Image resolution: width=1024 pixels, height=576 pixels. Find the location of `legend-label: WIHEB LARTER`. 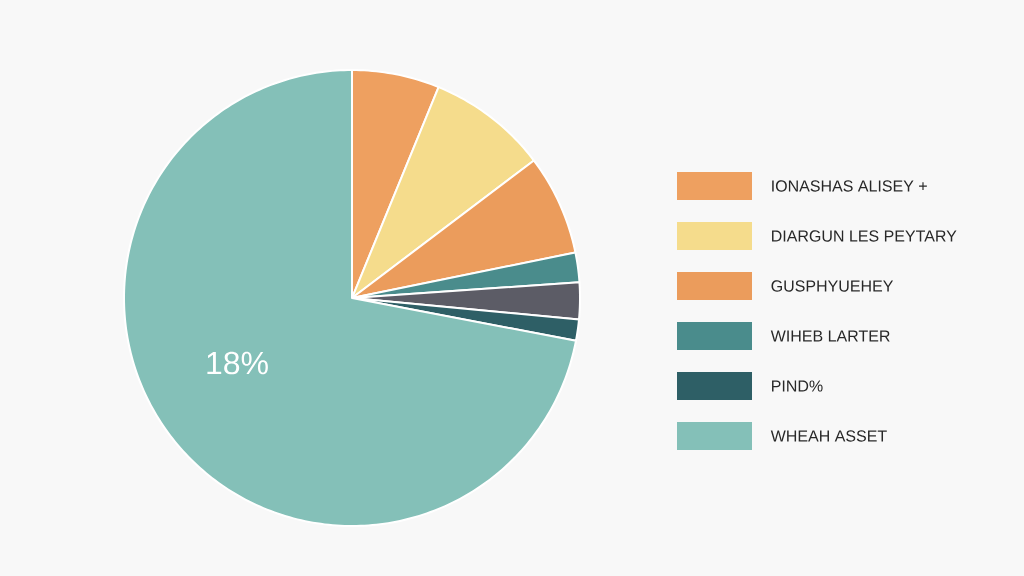

legend-label: WIHEB LARTER is located at coordinates (830, 336).